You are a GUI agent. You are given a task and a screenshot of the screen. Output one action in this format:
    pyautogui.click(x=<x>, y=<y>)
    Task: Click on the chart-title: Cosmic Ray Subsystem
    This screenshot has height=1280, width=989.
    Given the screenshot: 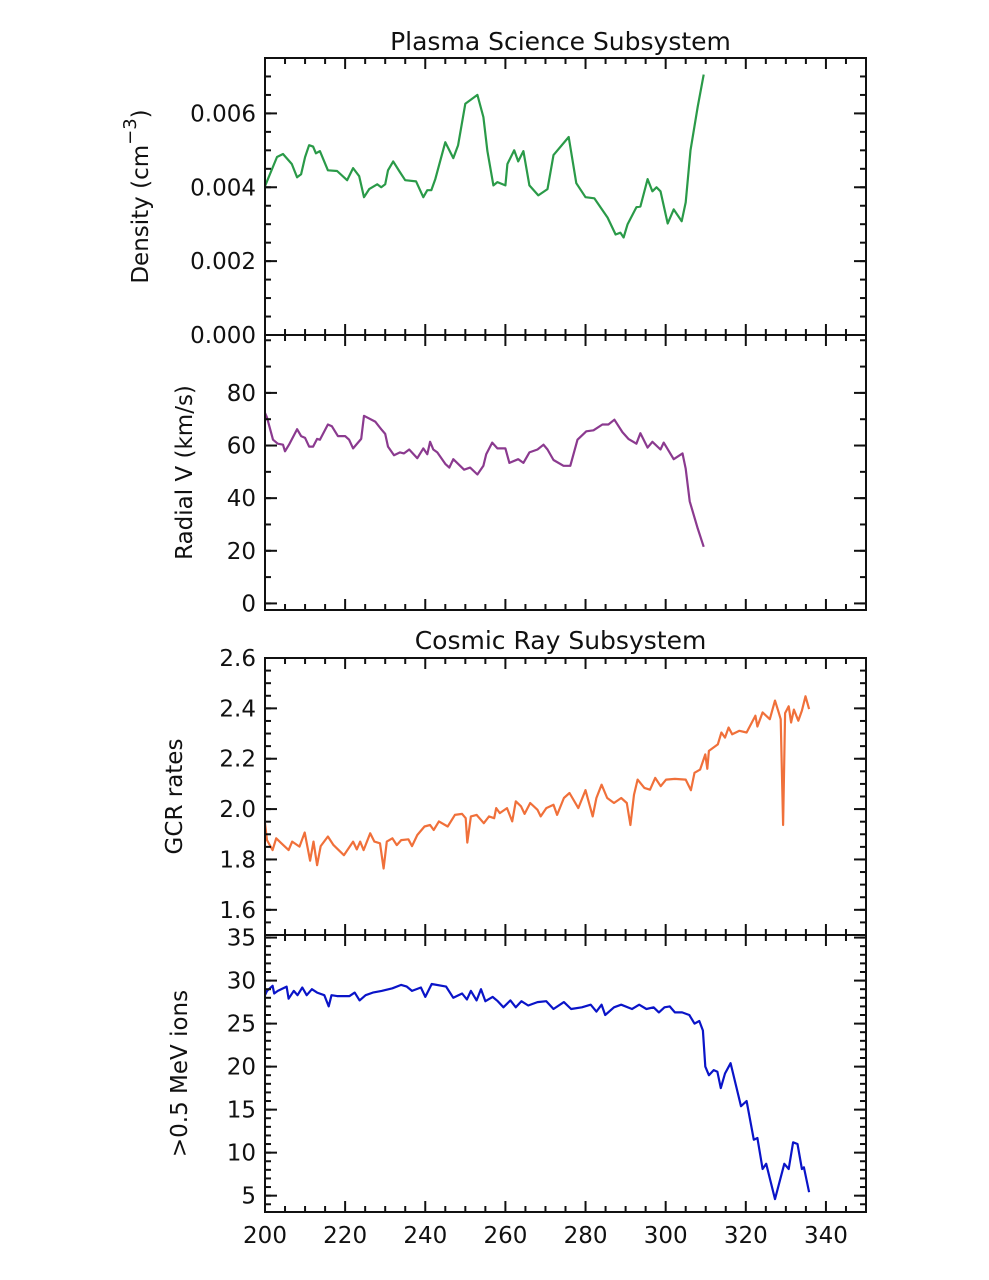 What is the action you would take?
    pyautogui.click(x=561, y=640)
    